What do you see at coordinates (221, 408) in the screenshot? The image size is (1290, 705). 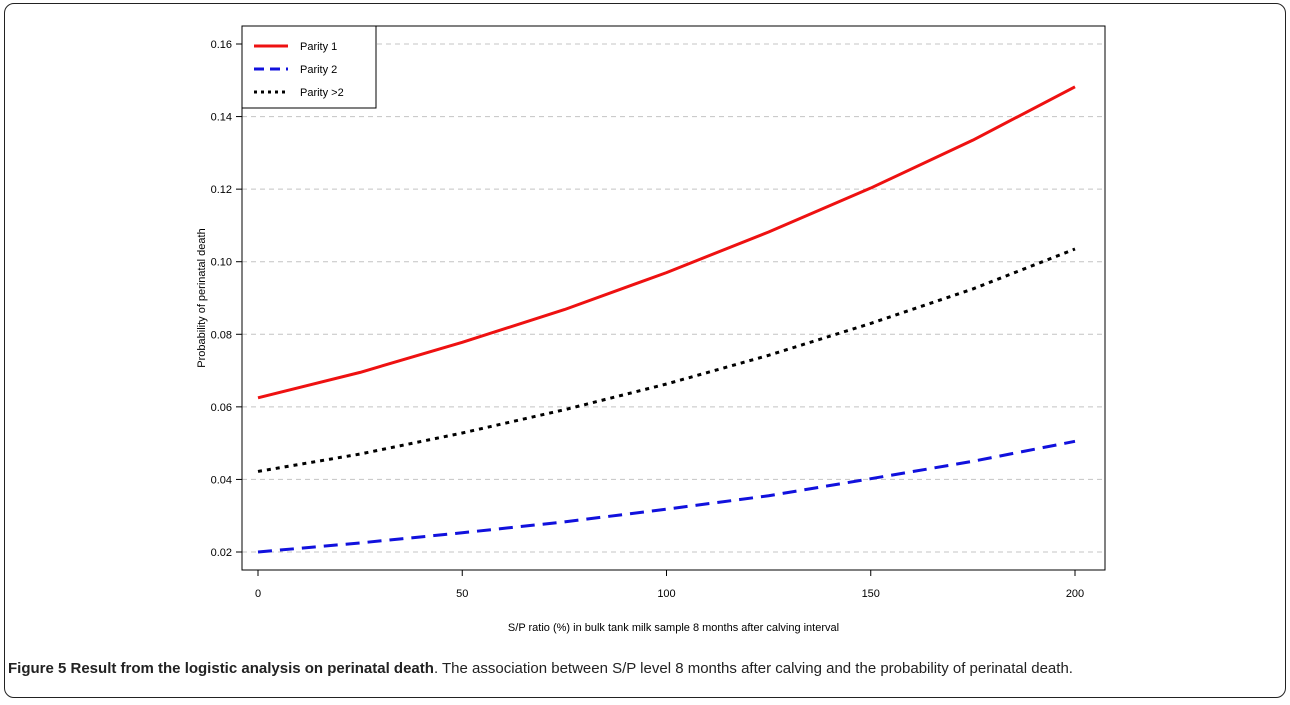 I see `y-tick-label-2: 0.06` at bounding box center [221, 408].